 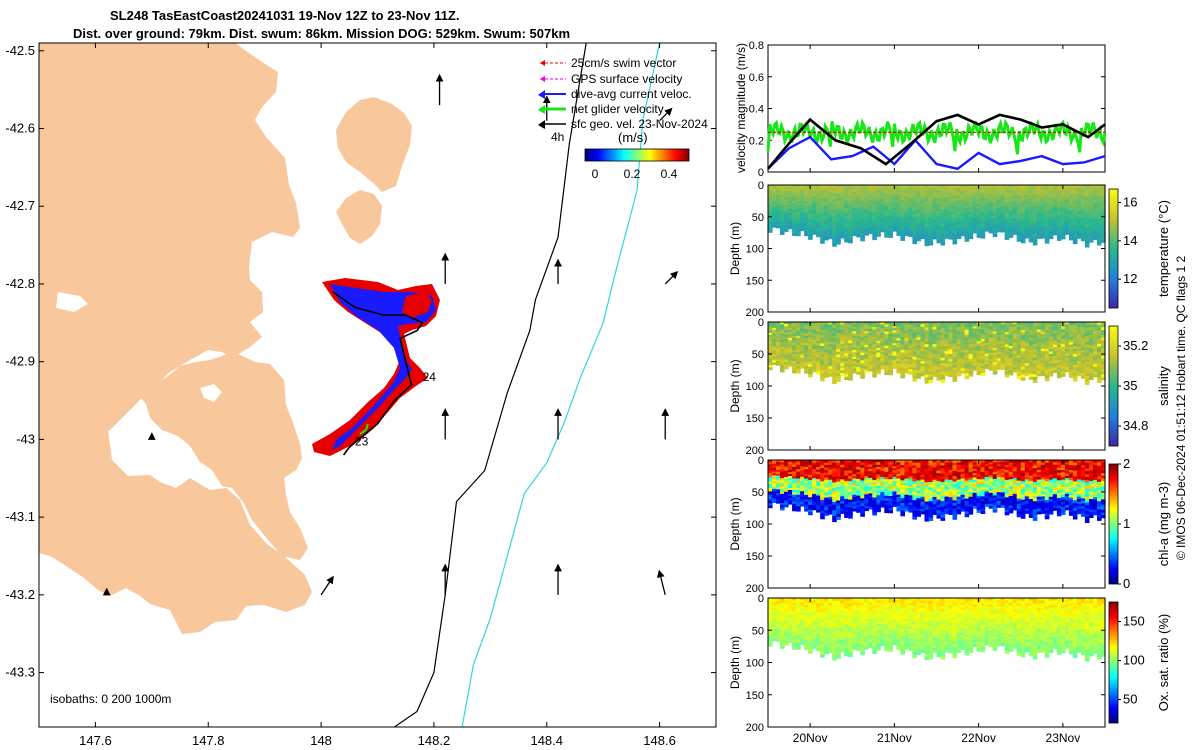 What do you see at coordinates (756, 110) in the screenshot?
I see `velocity-ytick-label: 0.4` at bounding box center [756, 110].